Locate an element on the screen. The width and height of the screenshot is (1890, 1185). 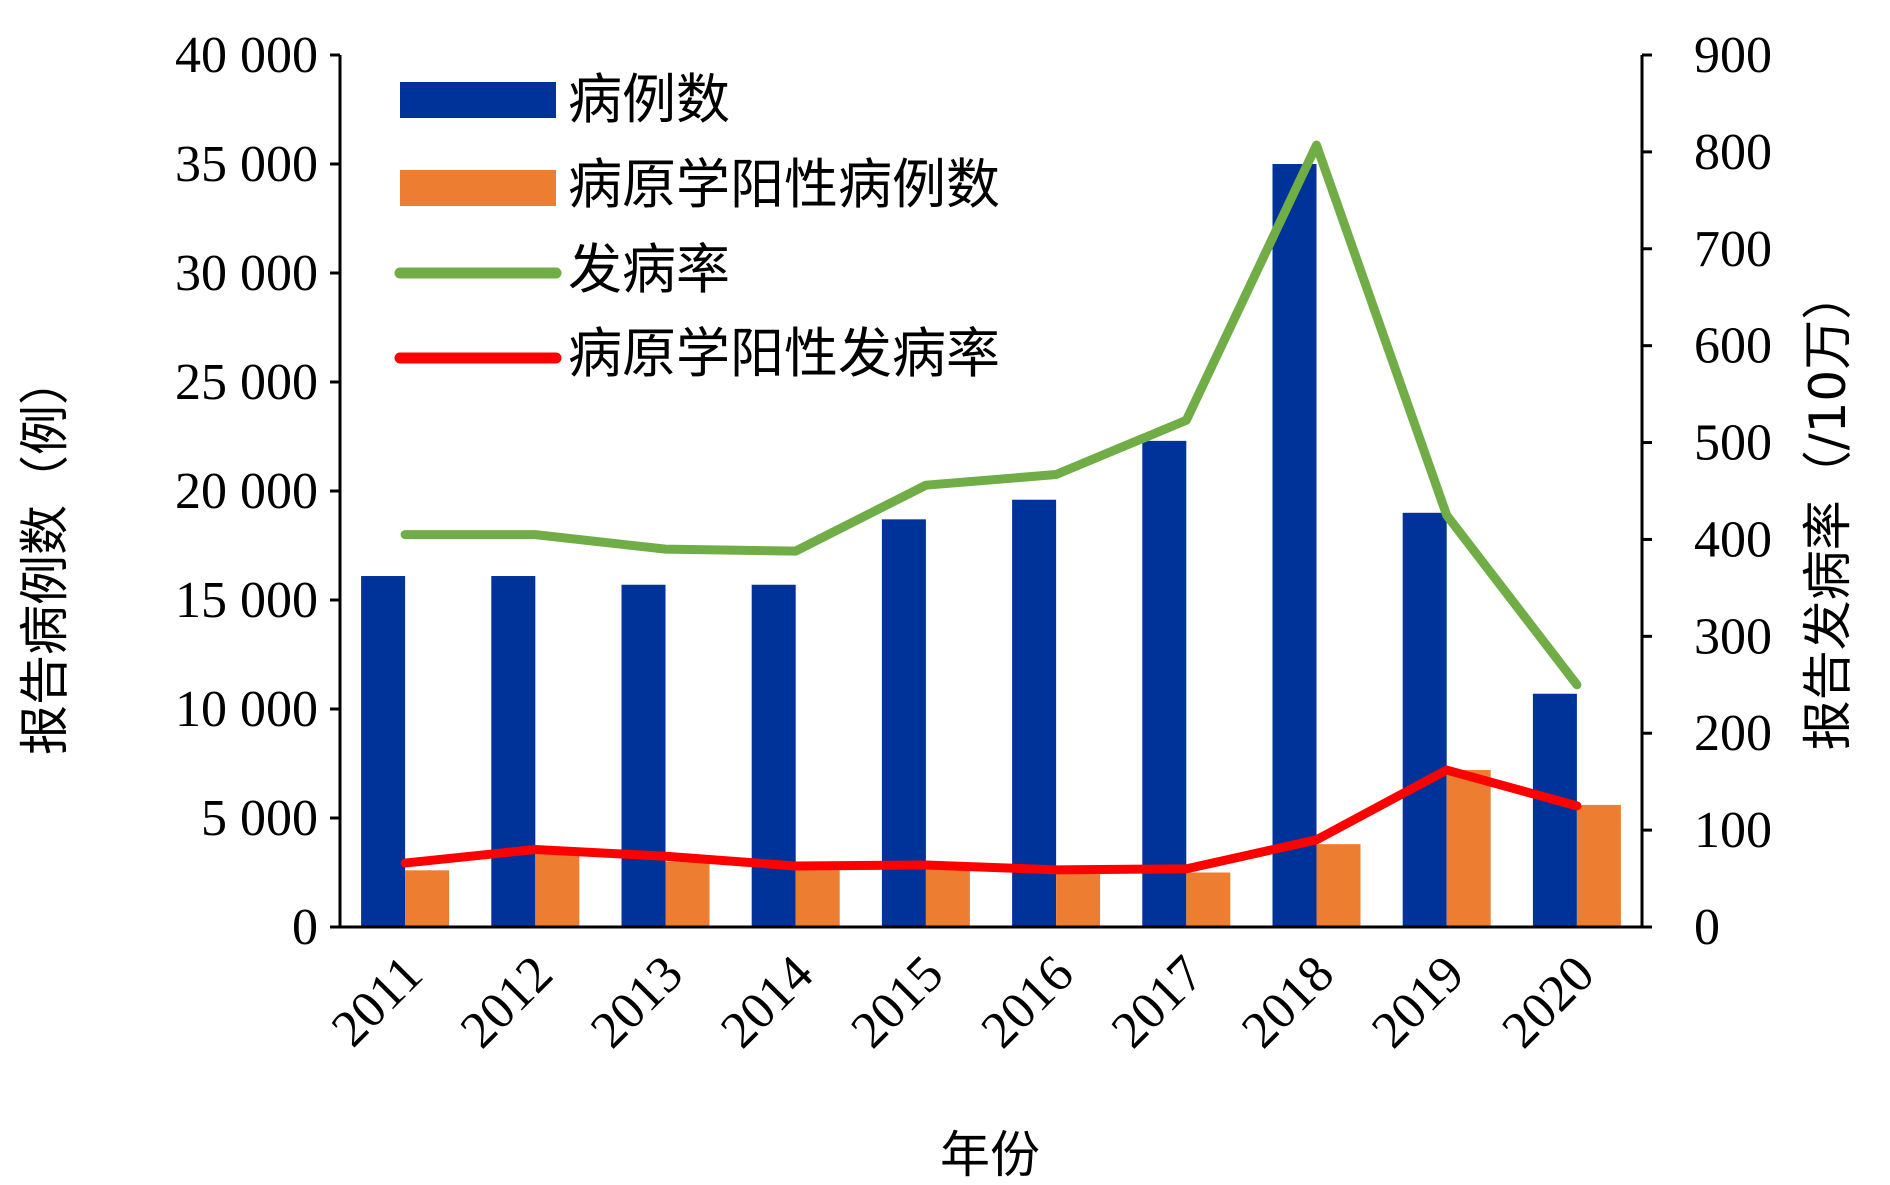
y-right-tick-label: 600 is located at coordinates (1733, 346).